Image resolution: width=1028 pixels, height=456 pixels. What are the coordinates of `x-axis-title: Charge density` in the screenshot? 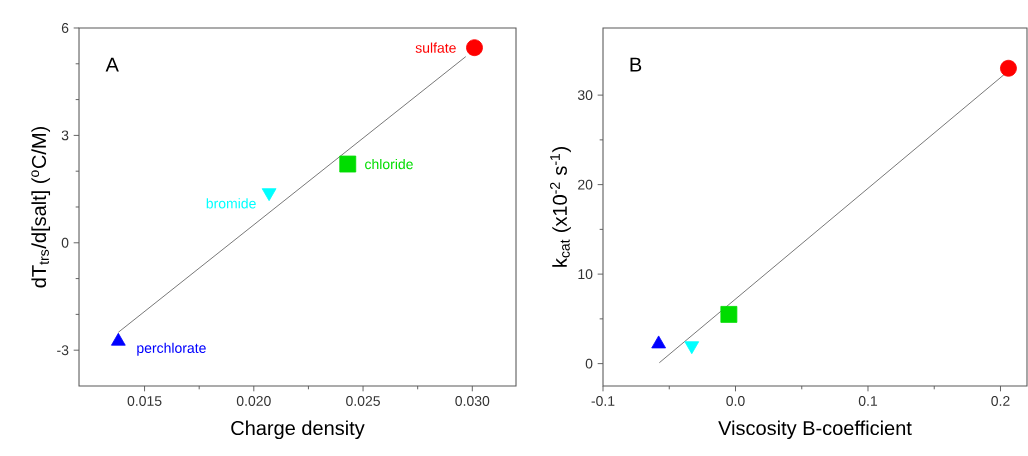 It's located at (298, 430).